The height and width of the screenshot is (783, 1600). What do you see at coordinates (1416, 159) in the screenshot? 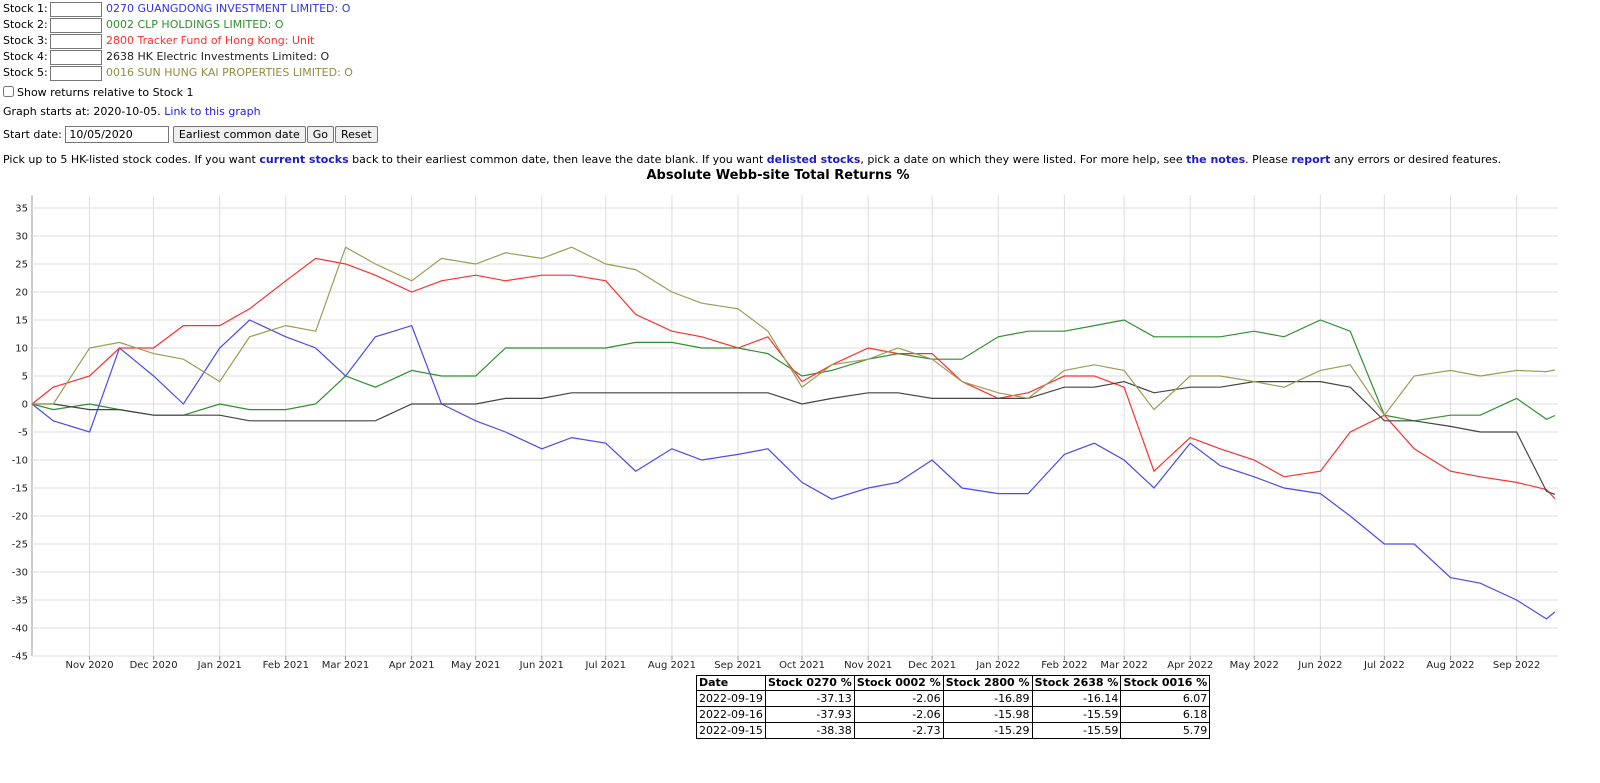
I see `help-text-part: any errors or desired features.` at bounding box center [1416, 159].